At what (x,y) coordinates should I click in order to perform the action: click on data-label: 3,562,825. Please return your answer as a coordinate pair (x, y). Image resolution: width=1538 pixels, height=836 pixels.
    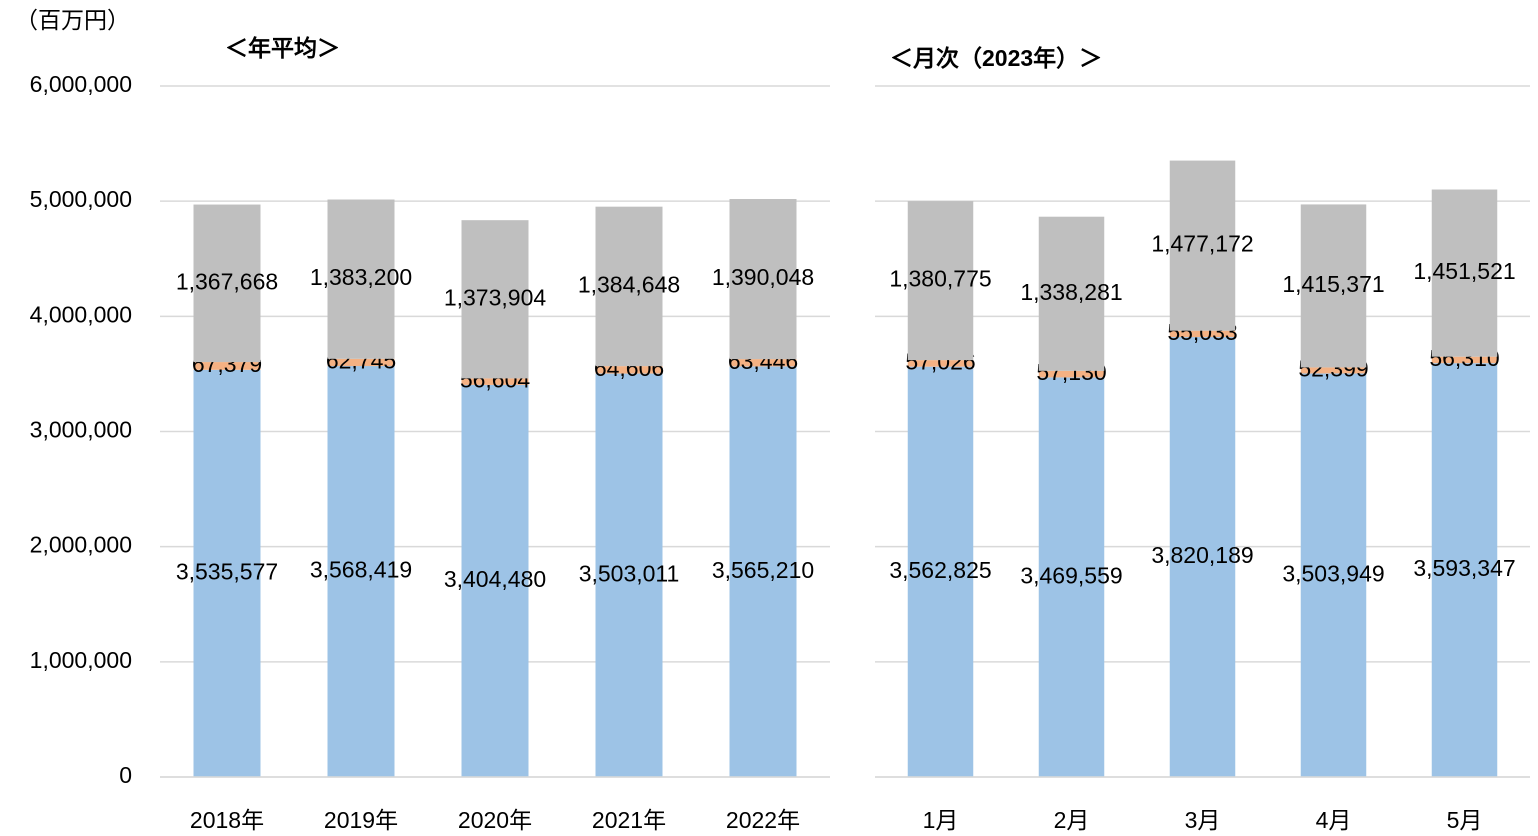
    Looking at the image, I should click on (940, 570).